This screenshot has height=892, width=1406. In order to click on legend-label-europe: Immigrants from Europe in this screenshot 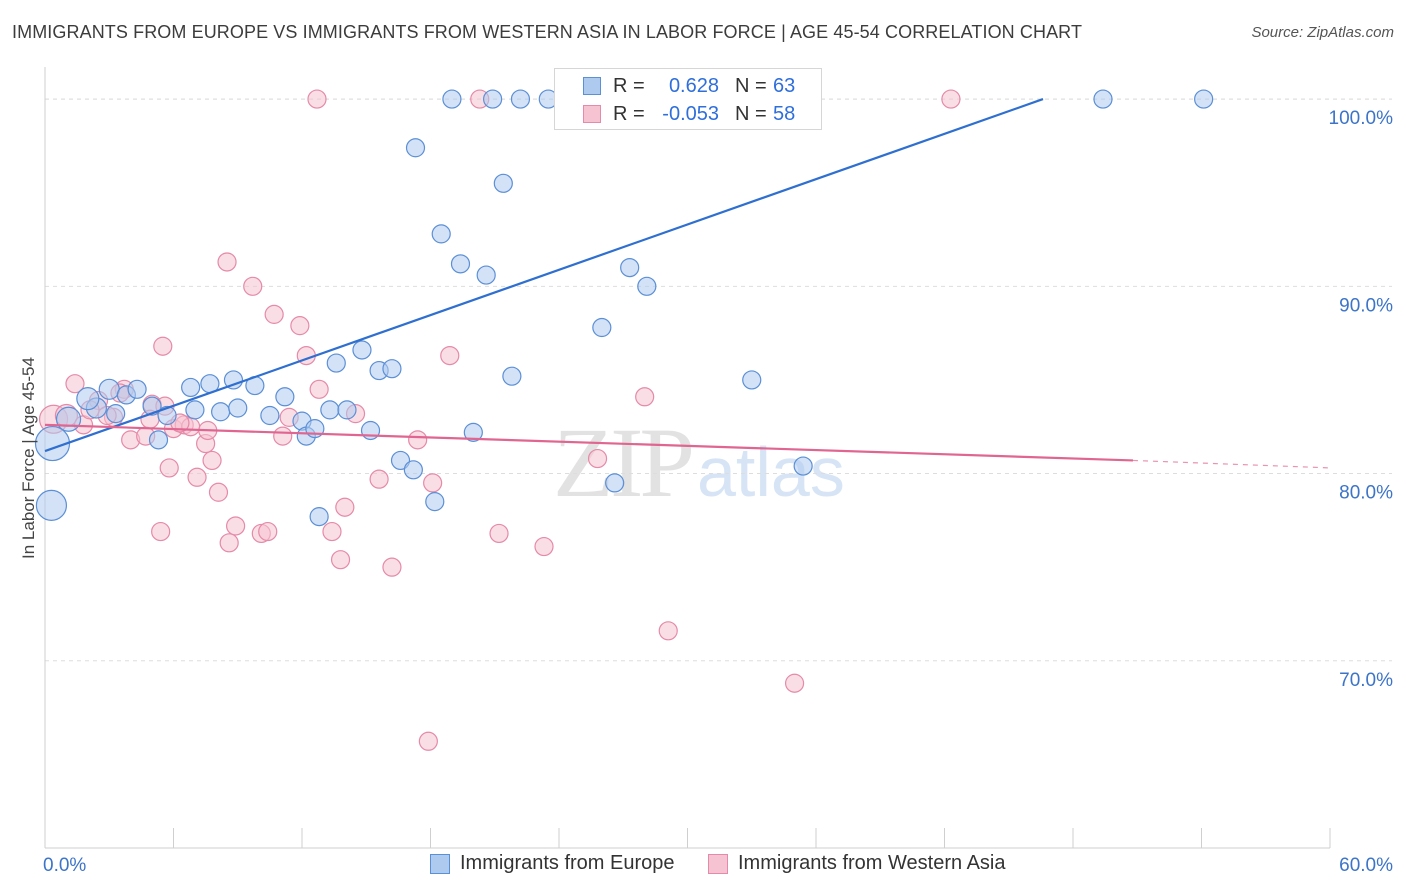, I will do `click(567, 863)`.